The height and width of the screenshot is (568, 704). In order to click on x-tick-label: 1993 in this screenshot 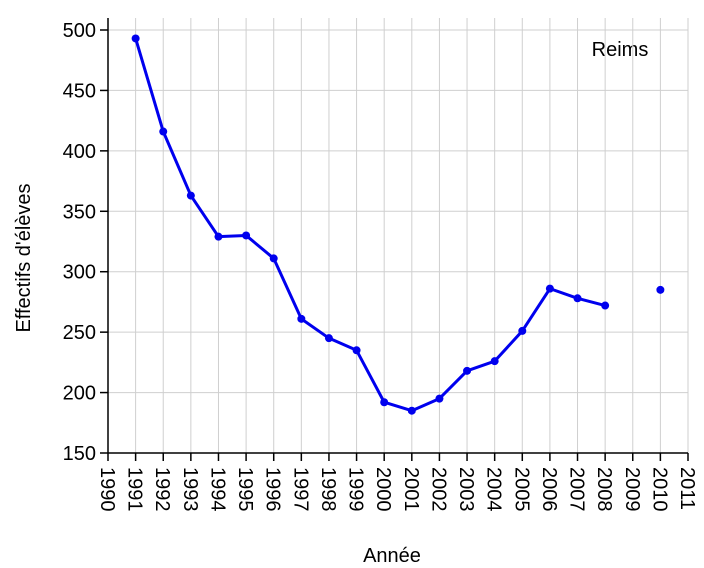, I will do `click(190, 489)`.